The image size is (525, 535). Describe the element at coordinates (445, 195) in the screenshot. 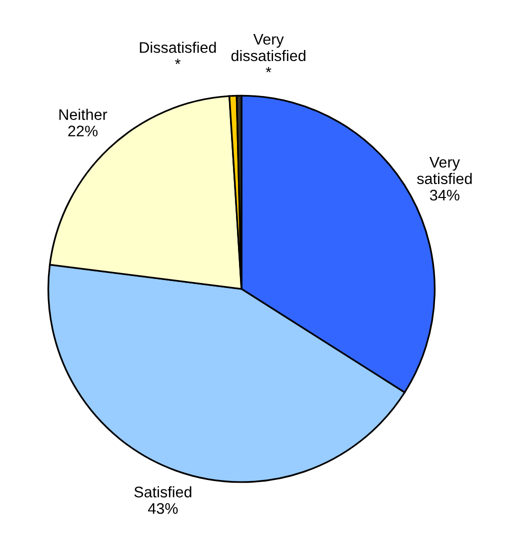

I see `data-label: 34%` at that location.